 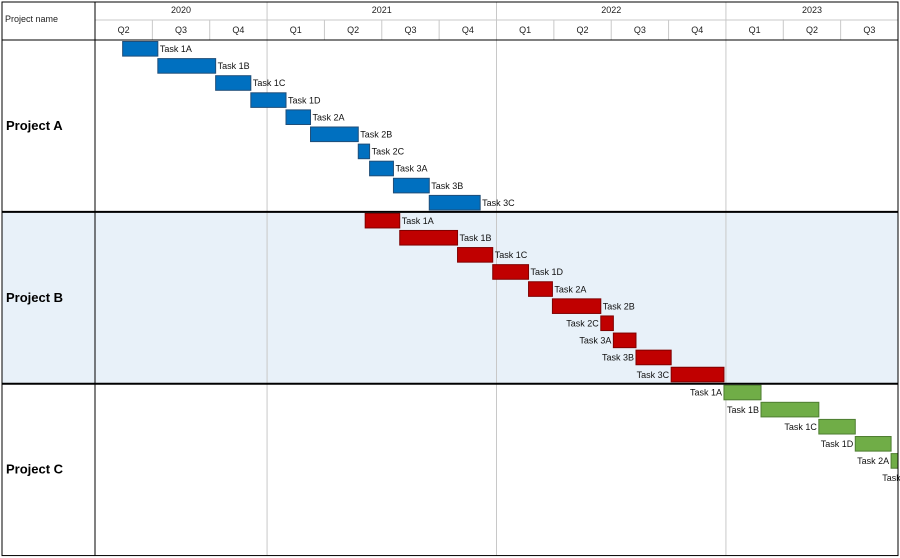 What do you see at coordinates (34, 125) in the screenshot?
I see `project-label: Project A` at bounding box center [34, 125].